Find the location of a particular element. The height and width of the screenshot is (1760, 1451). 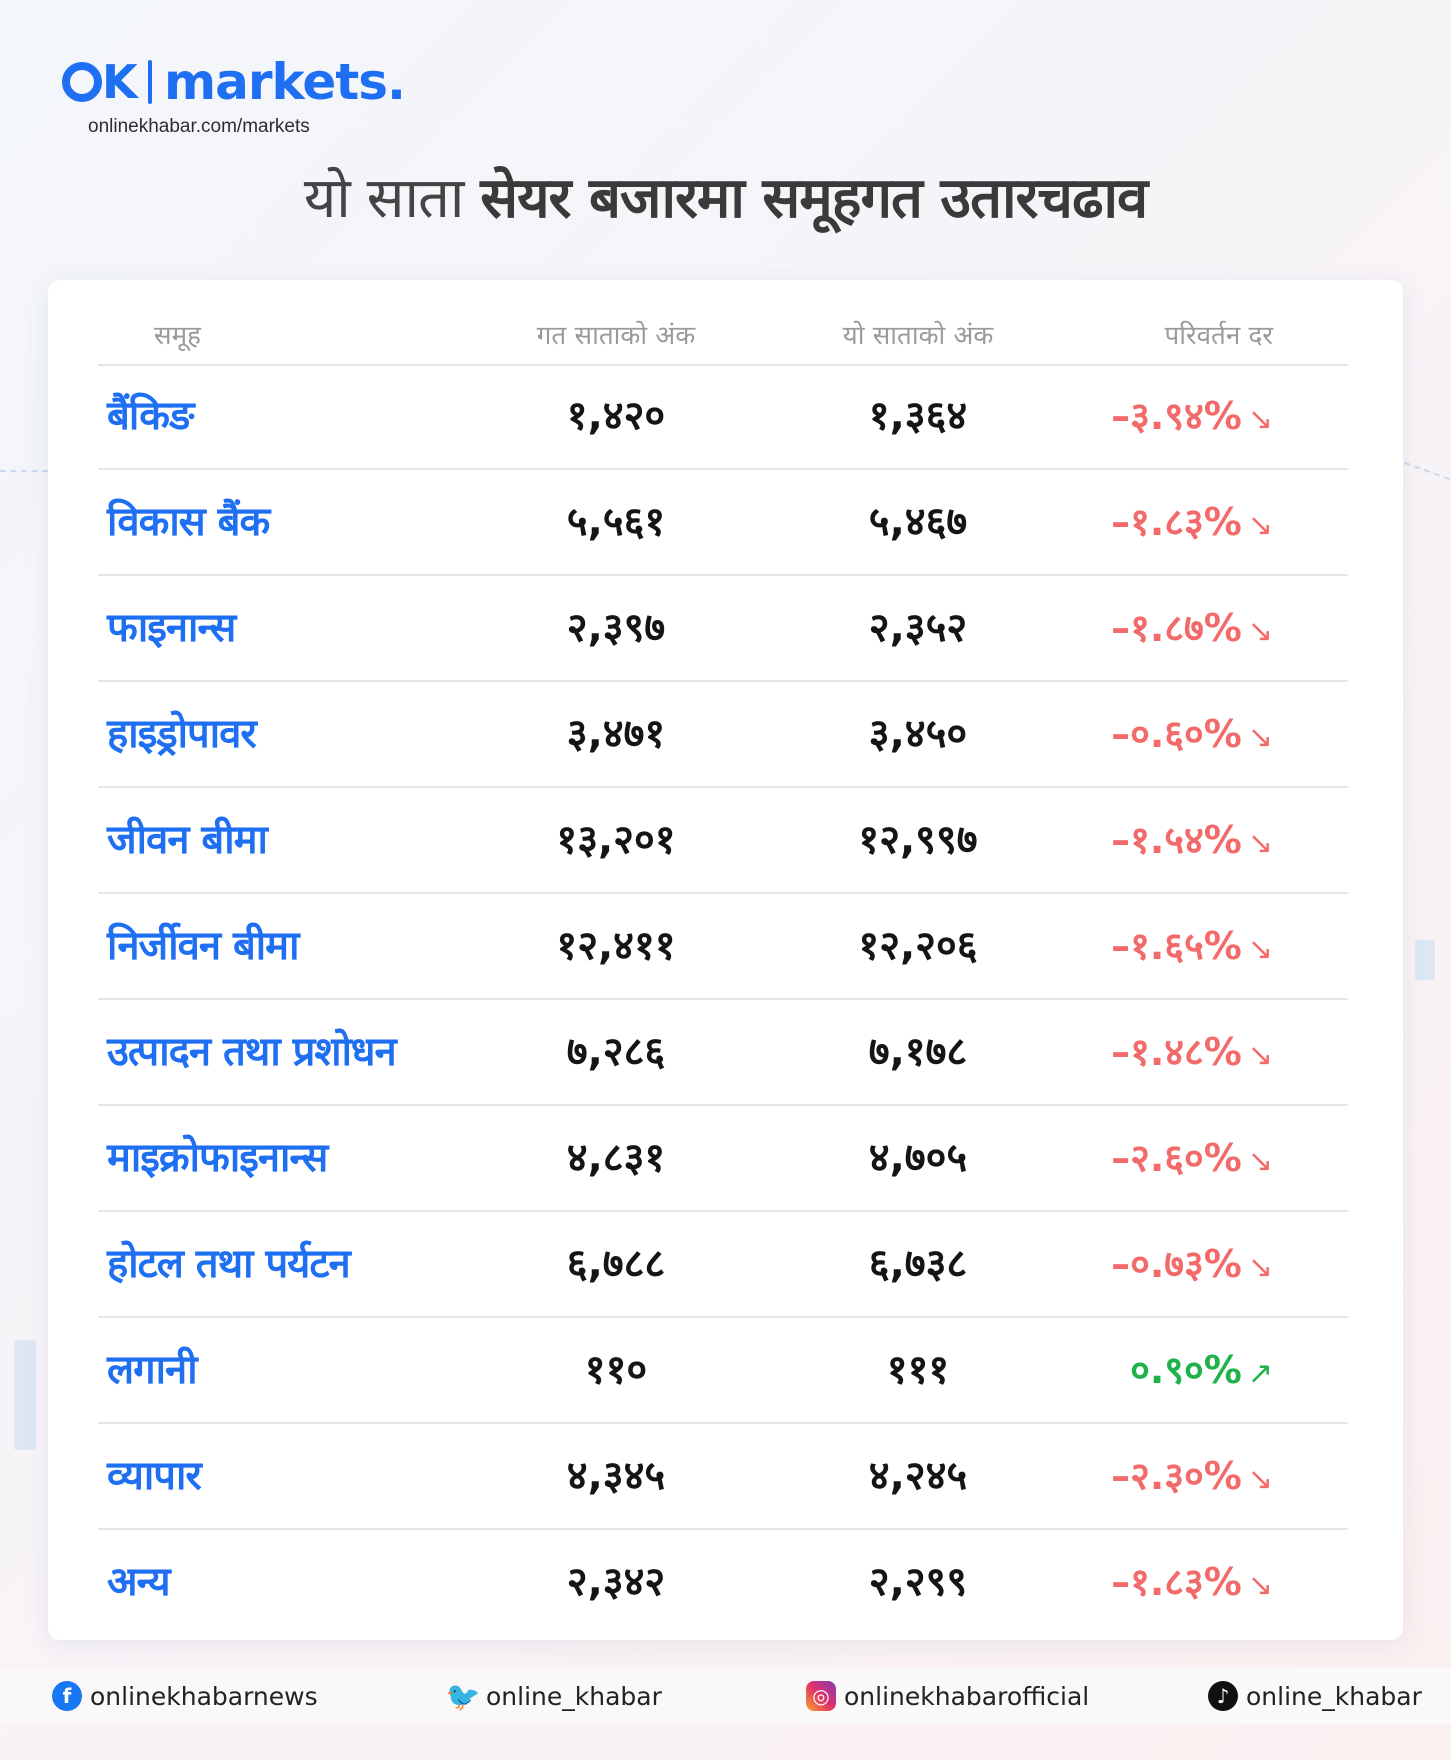

change-value: –२.६०% is located at coordinates (1176, 1158).